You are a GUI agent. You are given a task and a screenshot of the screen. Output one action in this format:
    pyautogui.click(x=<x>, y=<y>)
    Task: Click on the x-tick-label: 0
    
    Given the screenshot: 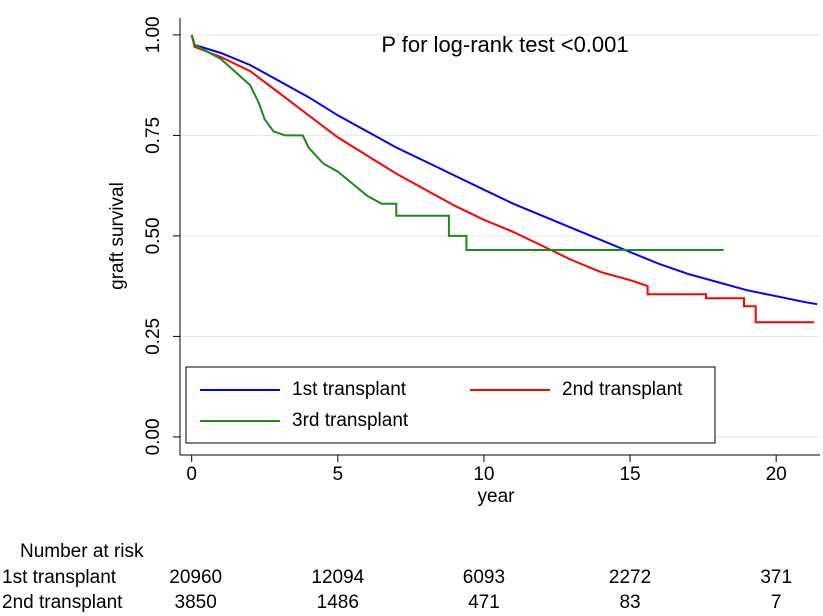 What is the action you would take?
    pyautogui.click(x=191, y=474)
    